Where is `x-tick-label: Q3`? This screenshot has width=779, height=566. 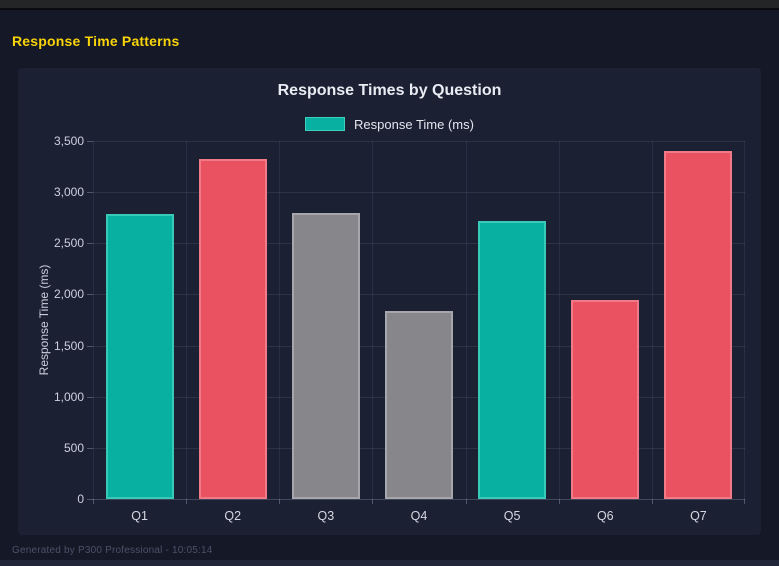 x-tick-label: Q3 is located at coordinates (326, 516).